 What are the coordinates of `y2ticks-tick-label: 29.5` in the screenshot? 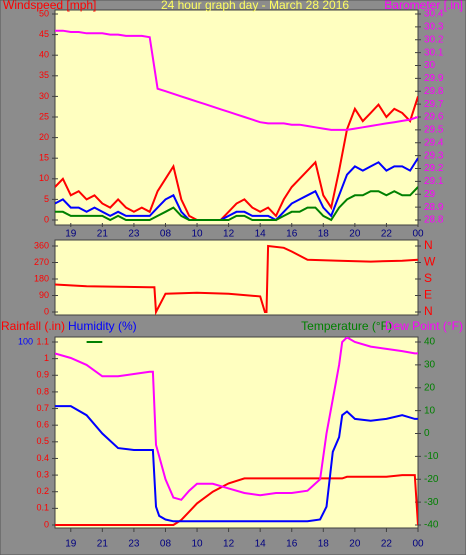 It's located at (434, 130).